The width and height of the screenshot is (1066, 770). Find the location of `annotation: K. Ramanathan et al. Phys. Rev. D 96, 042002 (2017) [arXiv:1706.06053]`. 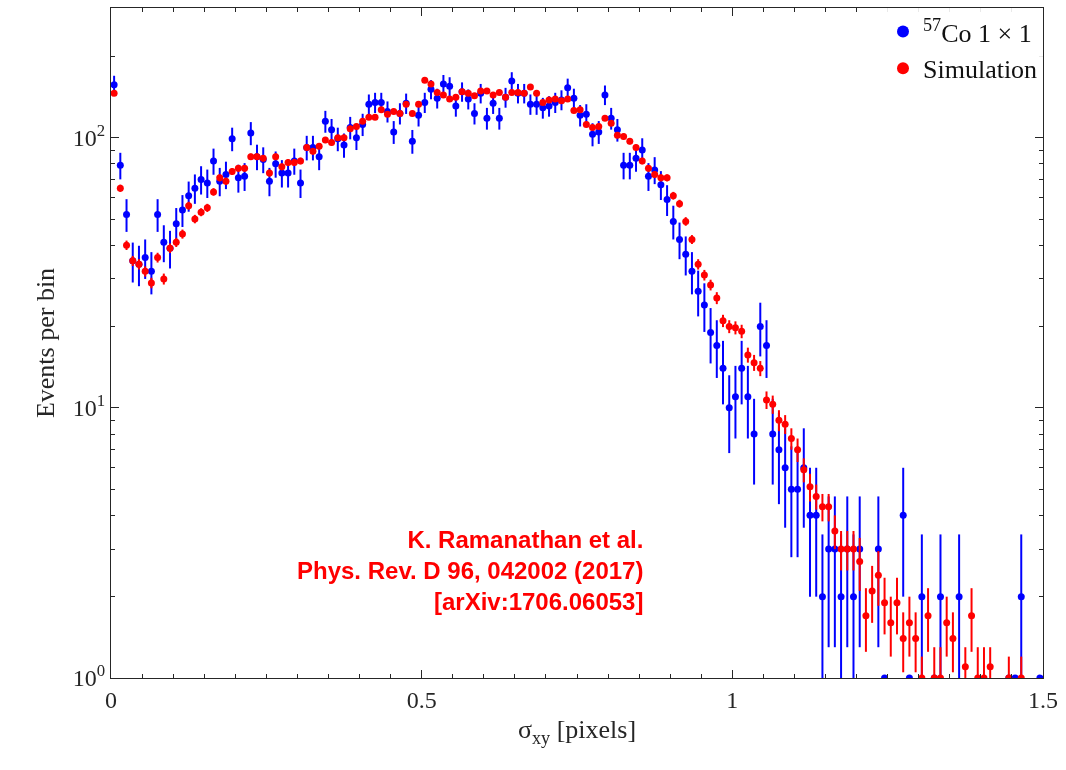

annotation: K. Ramanathan et al. Phys. Rev. D 96, 042002 (2017) [arXiv:1706.06053] is located at coordinates (470, 571).